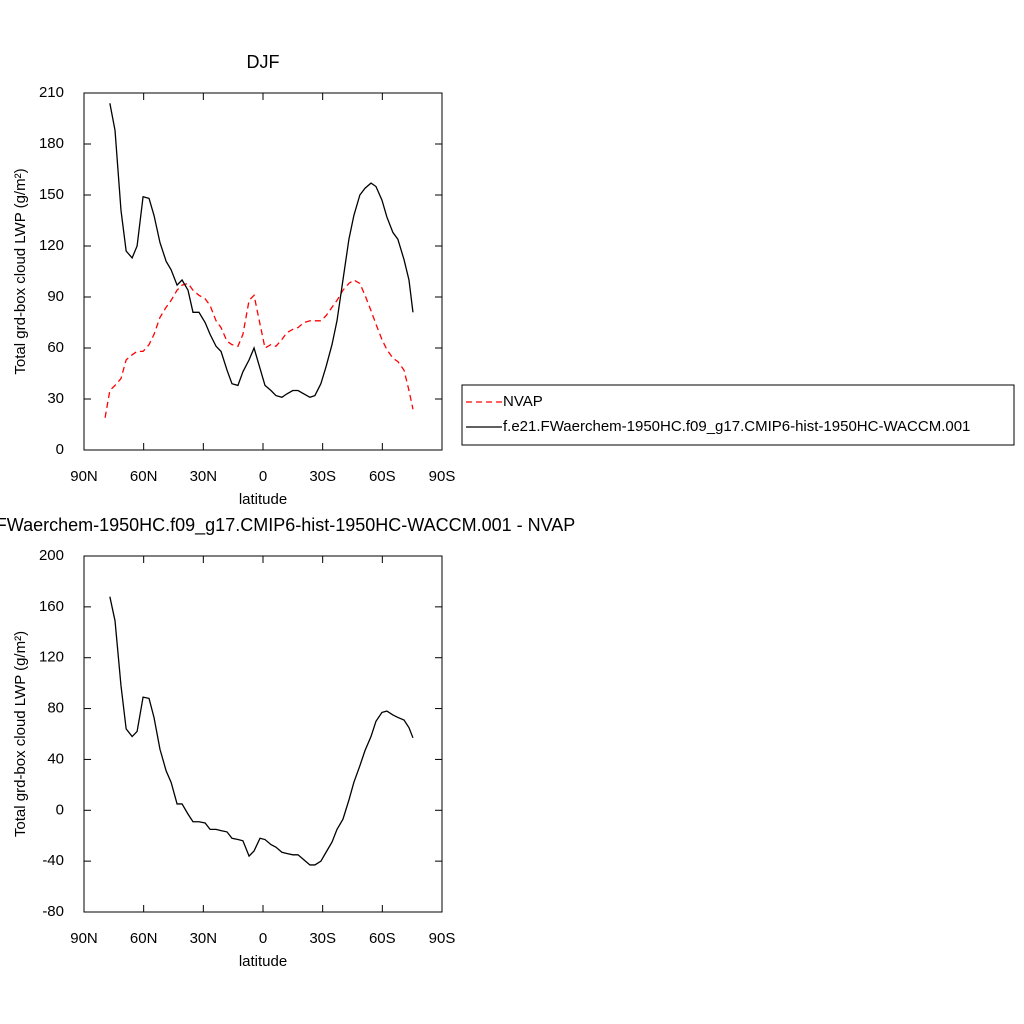 The height and width of the screenshot is (1024, 1024). I want to click on y-tick-label: 160, so click(51, 606).